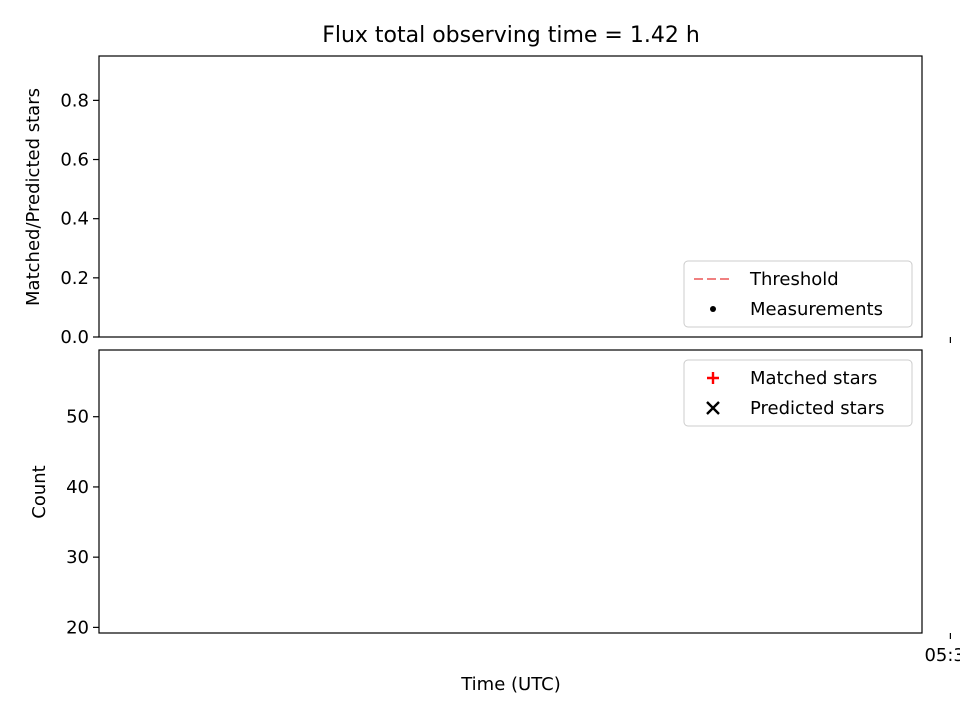 This screenshot has width=960, height=720. I want to click on y-tick-label: 0.6, so click(74, 160).